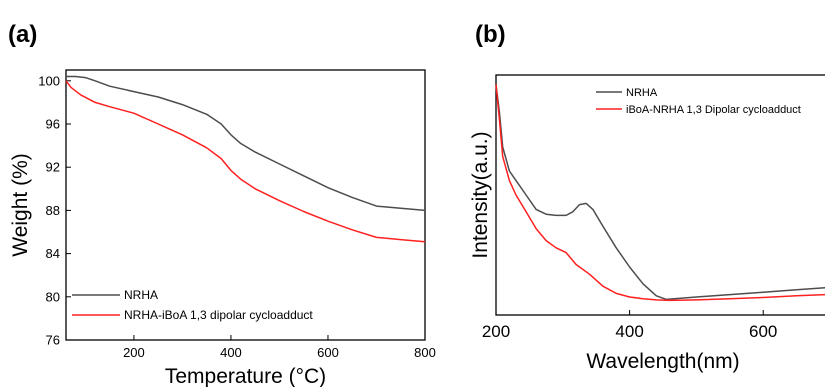  I want to click on y-tick-label: 88, so click(53, 210).